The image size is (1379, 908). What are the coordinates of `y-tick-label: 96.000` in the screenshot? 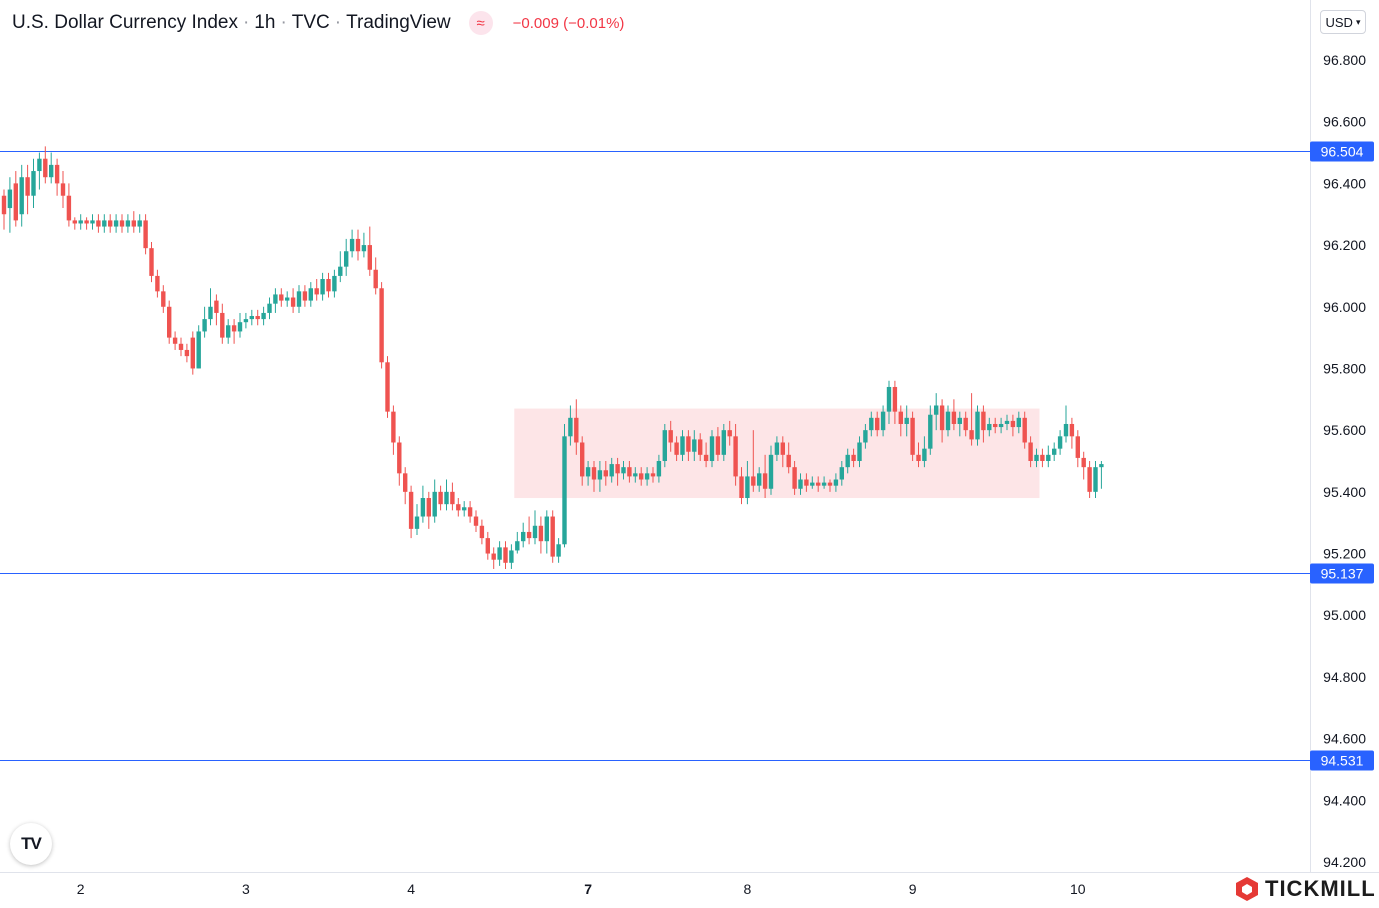 It's located at (1344, 307).